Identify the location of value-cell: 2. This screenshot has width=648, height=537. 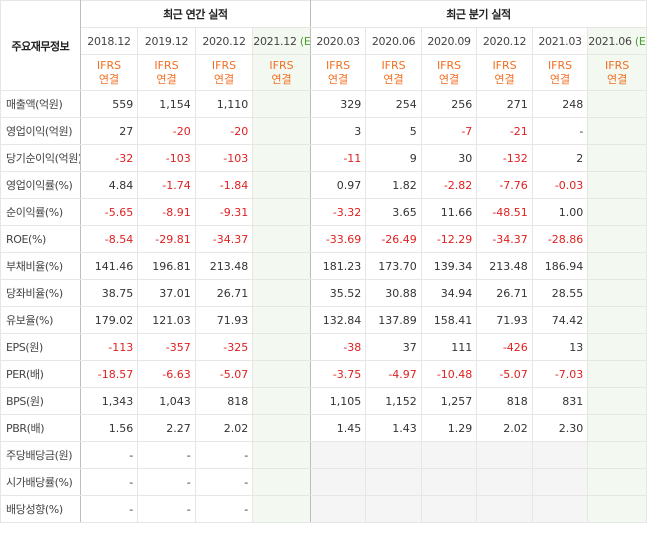
(560, 158).